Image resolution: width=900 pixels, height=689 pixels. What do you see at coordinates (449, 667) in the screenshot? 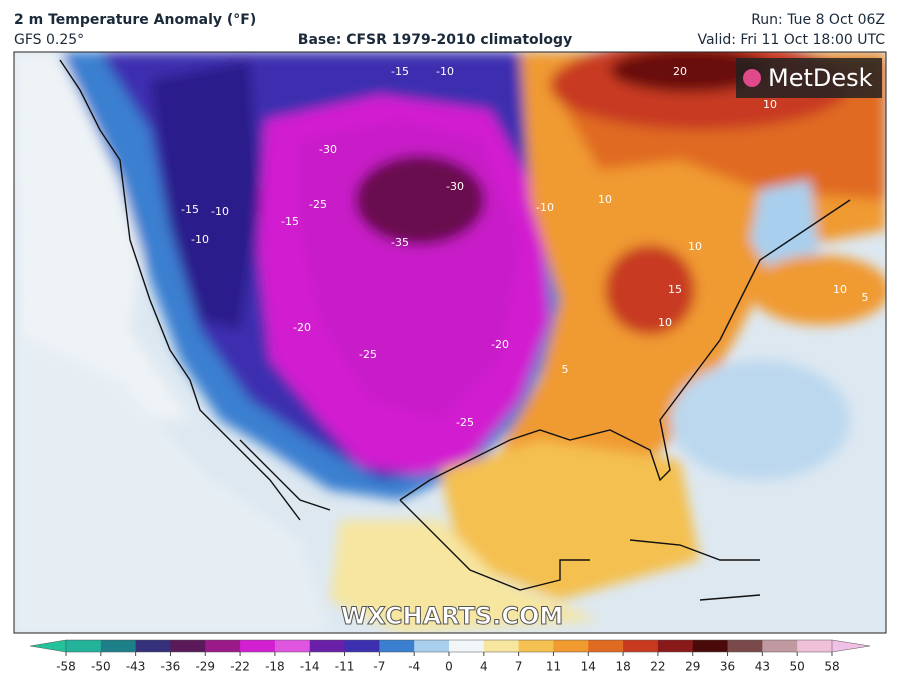
I see `colorbar-tick-label: 0` at bounding box center [449, 667].